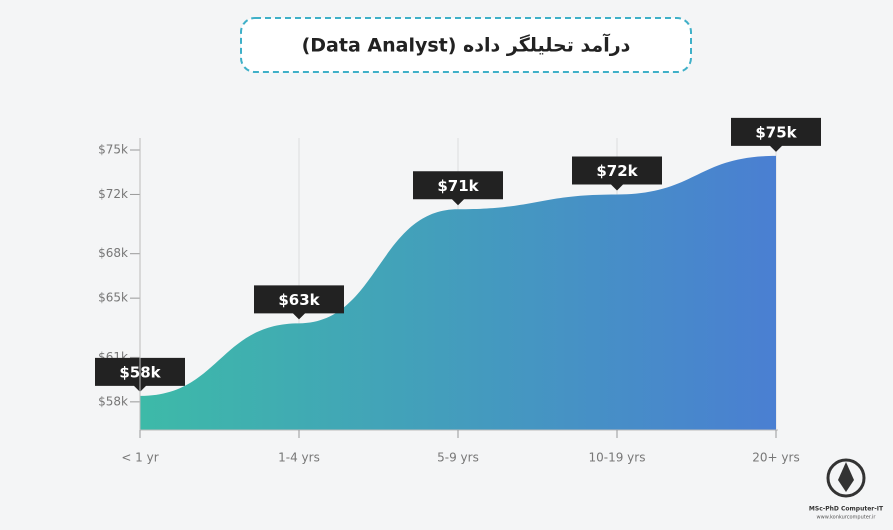 The image size is (893, 530). Describe the element at coordinates (775, 458) in the screenshot. I see `x-tick-label: 20+ yrs` at that location.